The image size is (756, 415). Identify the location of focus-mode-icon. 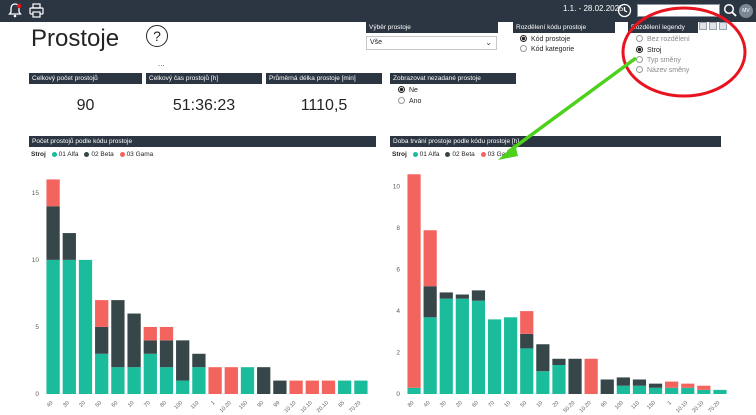
(713, 26).